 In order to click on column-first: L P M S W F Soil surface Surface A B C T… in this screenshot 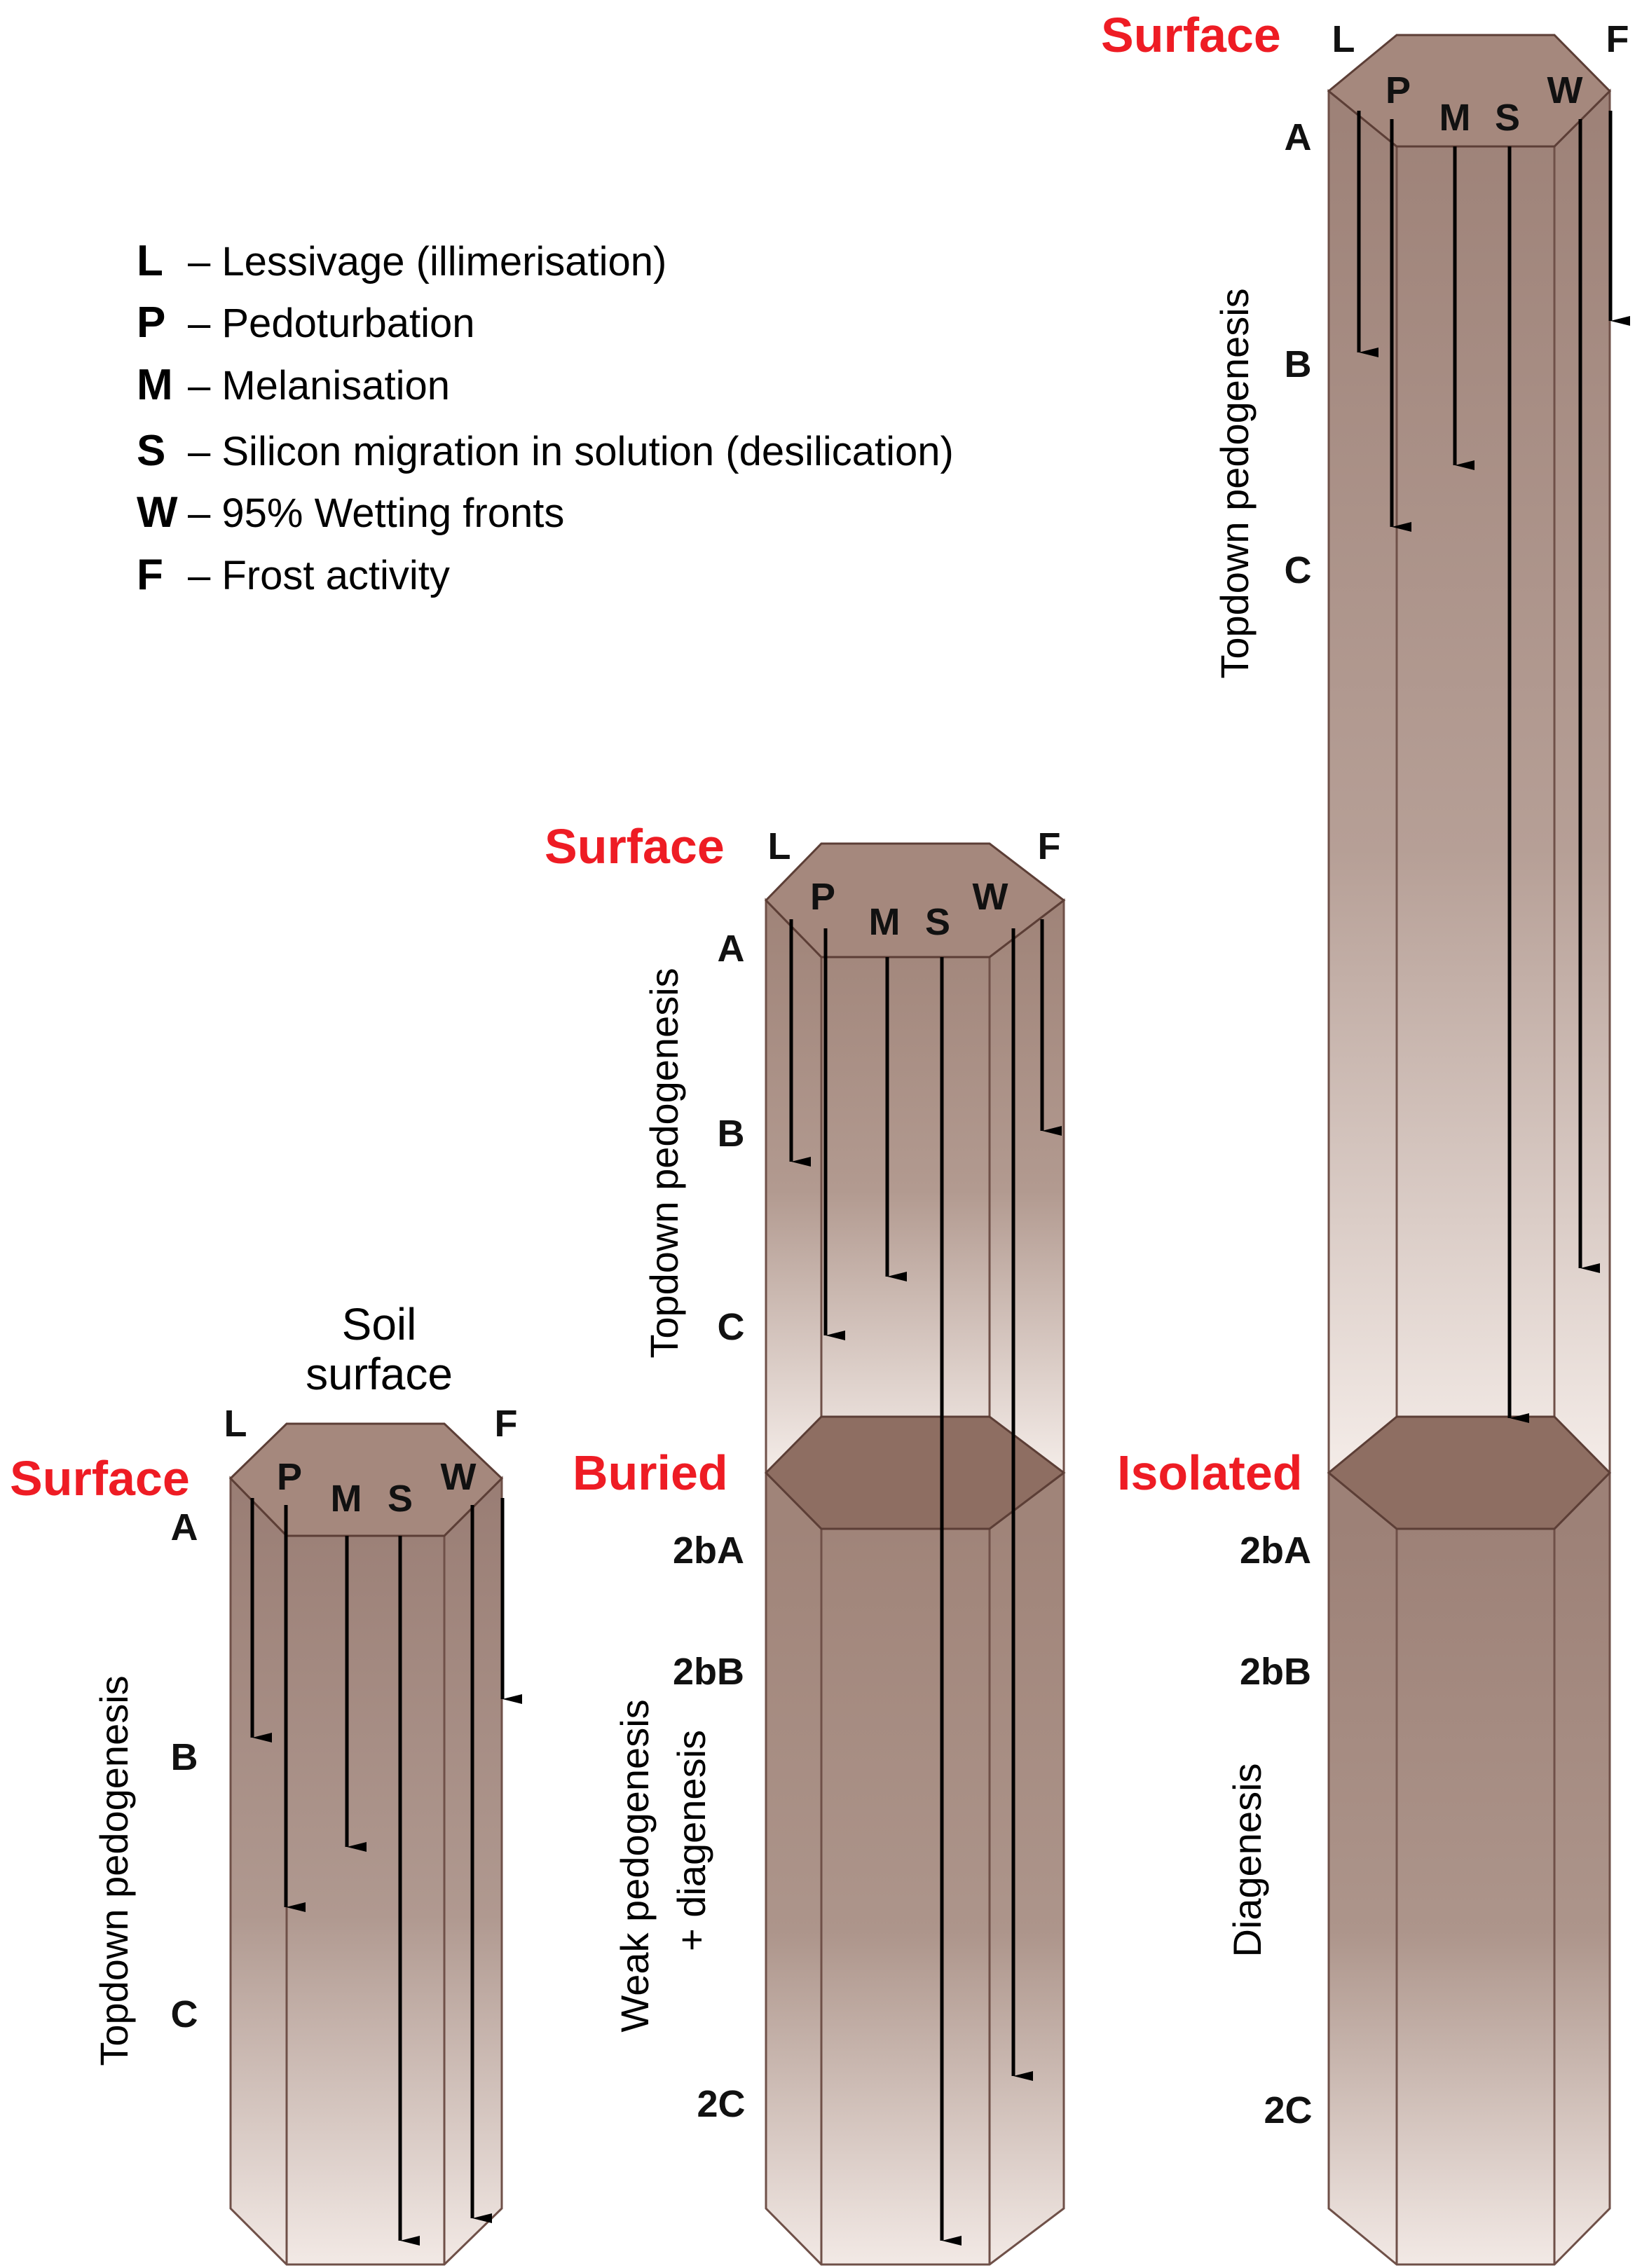, I will do `click(266, 1782)`.